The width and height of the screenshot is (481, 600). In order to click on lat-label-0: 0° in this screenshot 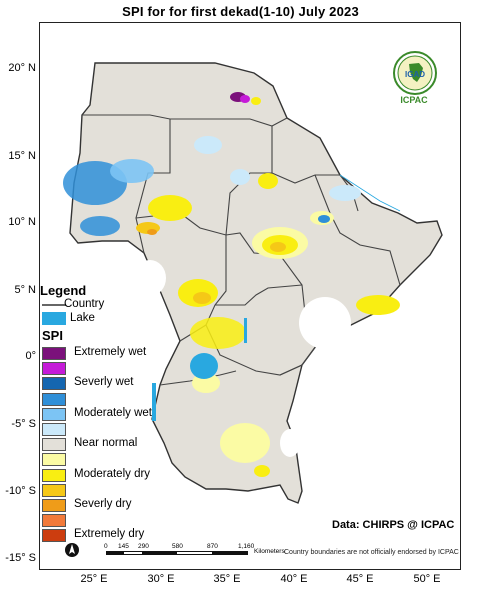, I will do `click(30, 356)`.